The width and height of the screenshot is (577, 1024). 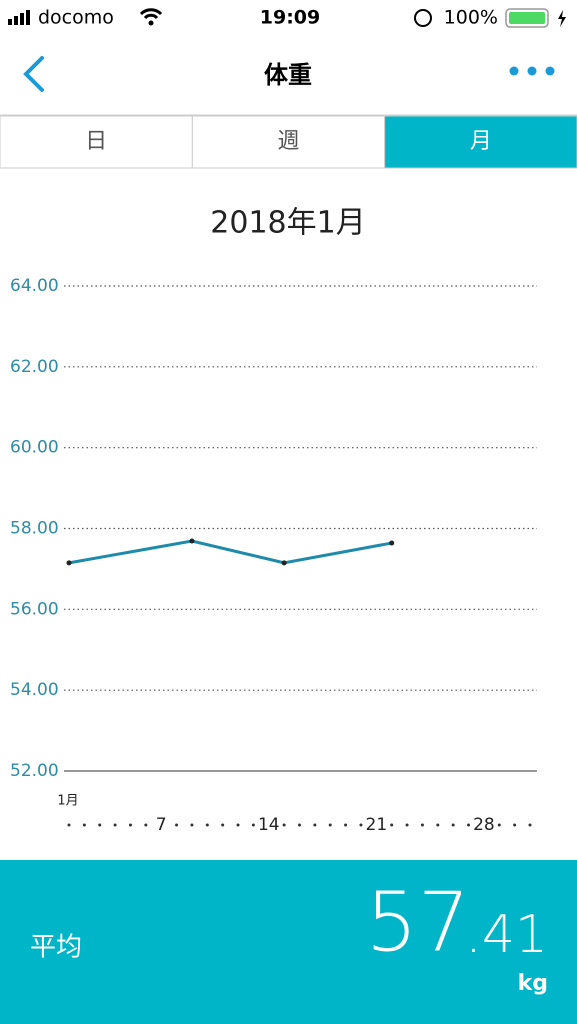 I want to click on y-tick-label: 60.00, so click(x=34, y=448).